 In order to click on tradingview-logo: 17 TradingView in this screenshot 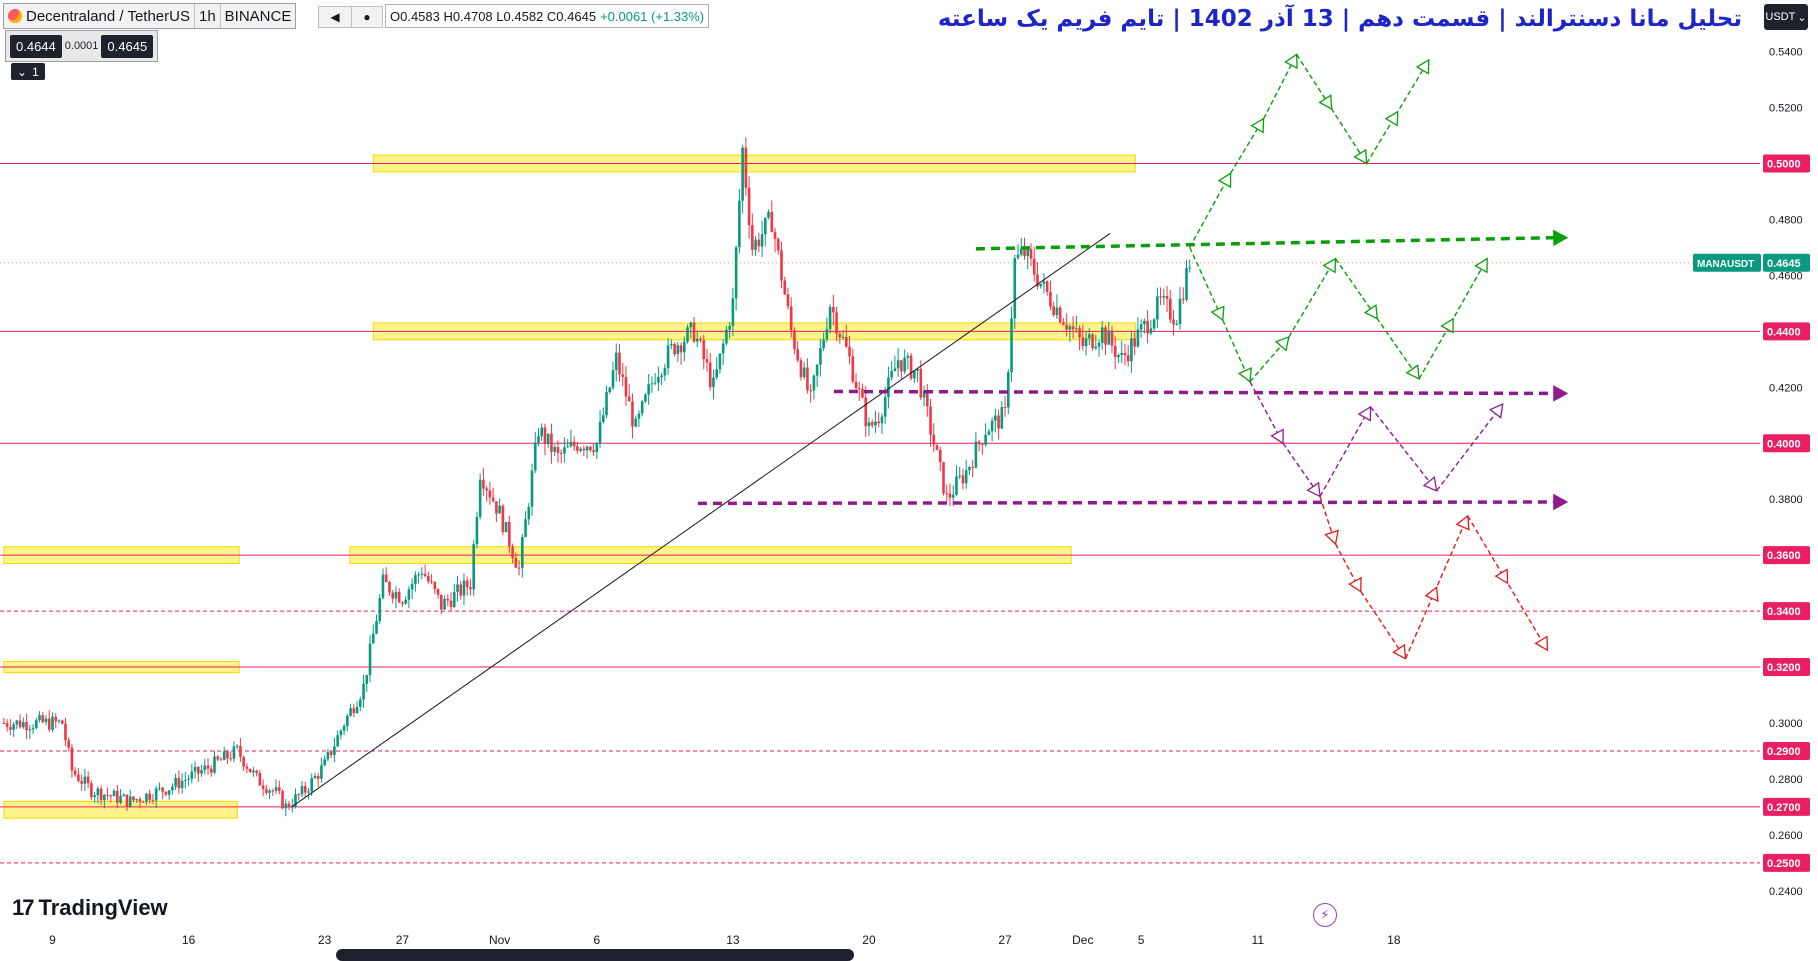, I will do `click(90, 908)`.